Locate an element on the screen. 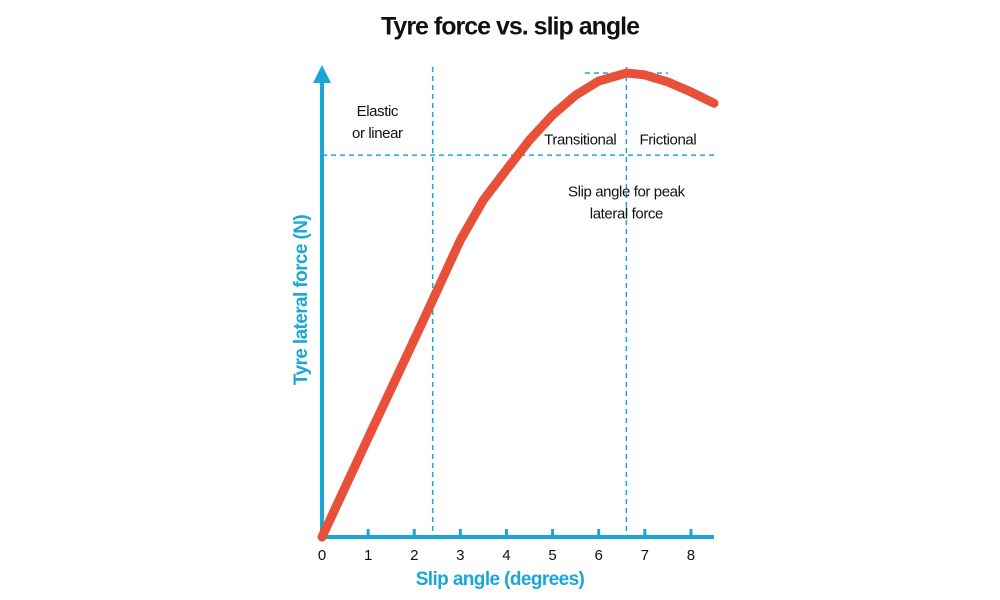 The height and width of the screenshot is (600, 1000). x-tick-label: 5 is located at coordinates (552, 555).